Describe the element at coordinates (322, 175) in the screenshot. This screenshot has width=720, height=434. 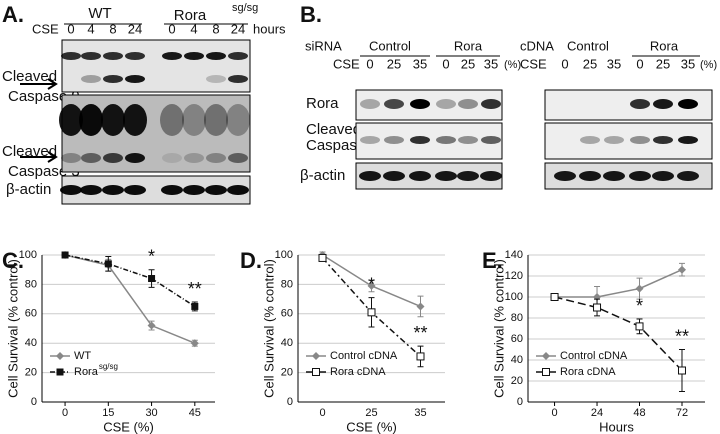
I see `row-label: β-actin` at that location.